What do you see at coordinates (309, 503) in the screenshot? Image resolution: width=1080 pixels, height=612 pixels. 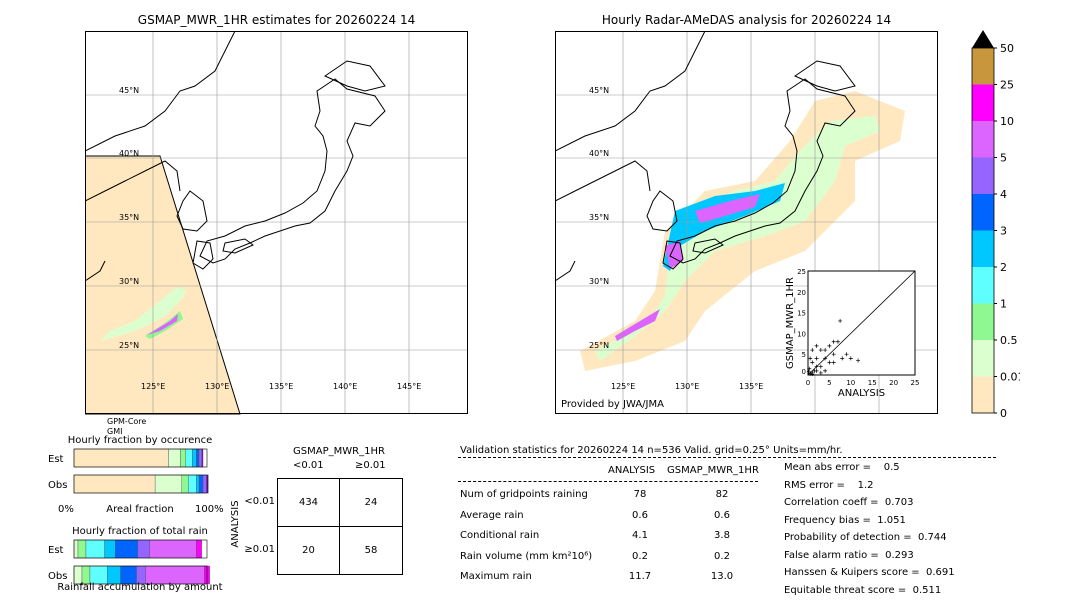 I see `cell: 434` at bounding box center [309, 503].